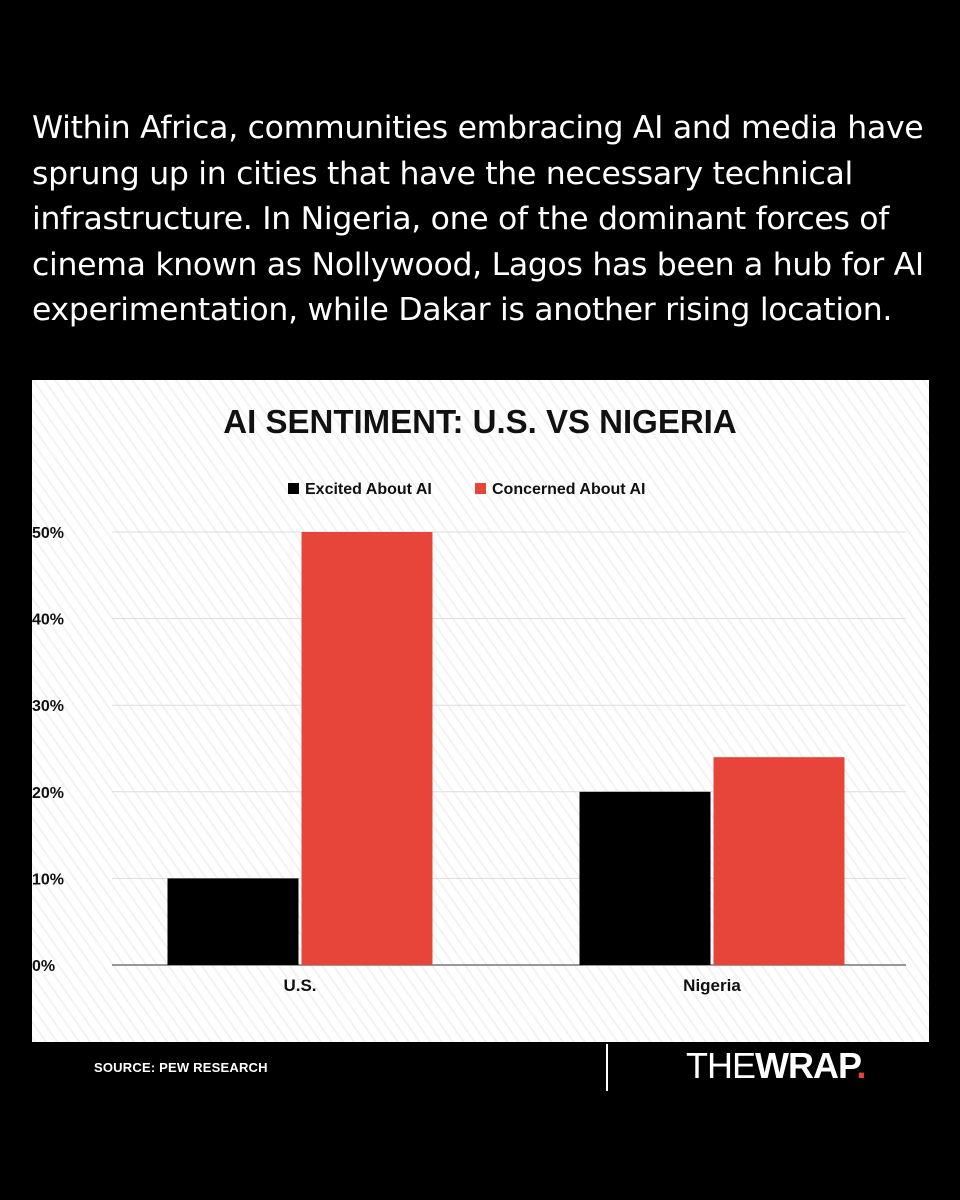 The width and height of the screenshot is (960, 1200). Describe the element at coordinates (181, 1067) in the screenshot. I see `source-note: SOURCE: PEW RESEARCH` at that location.